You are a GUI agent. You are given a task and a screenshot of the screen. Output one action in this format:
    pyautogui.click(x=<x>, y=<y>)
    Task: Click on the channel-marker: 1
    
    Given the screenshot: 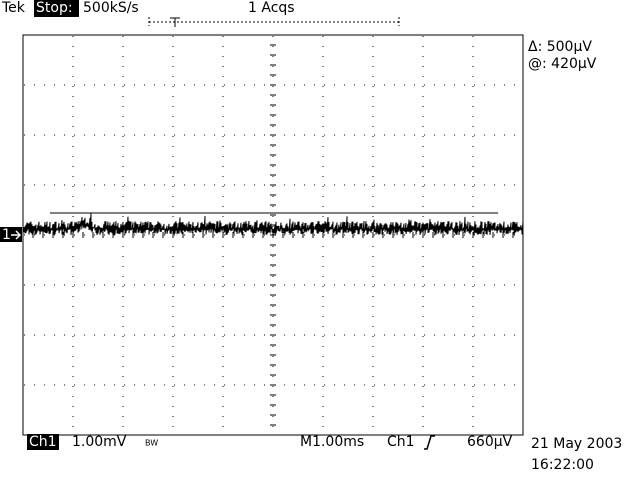 What is the action you would take?
    pyautogui.click(x=6, y=235)
    